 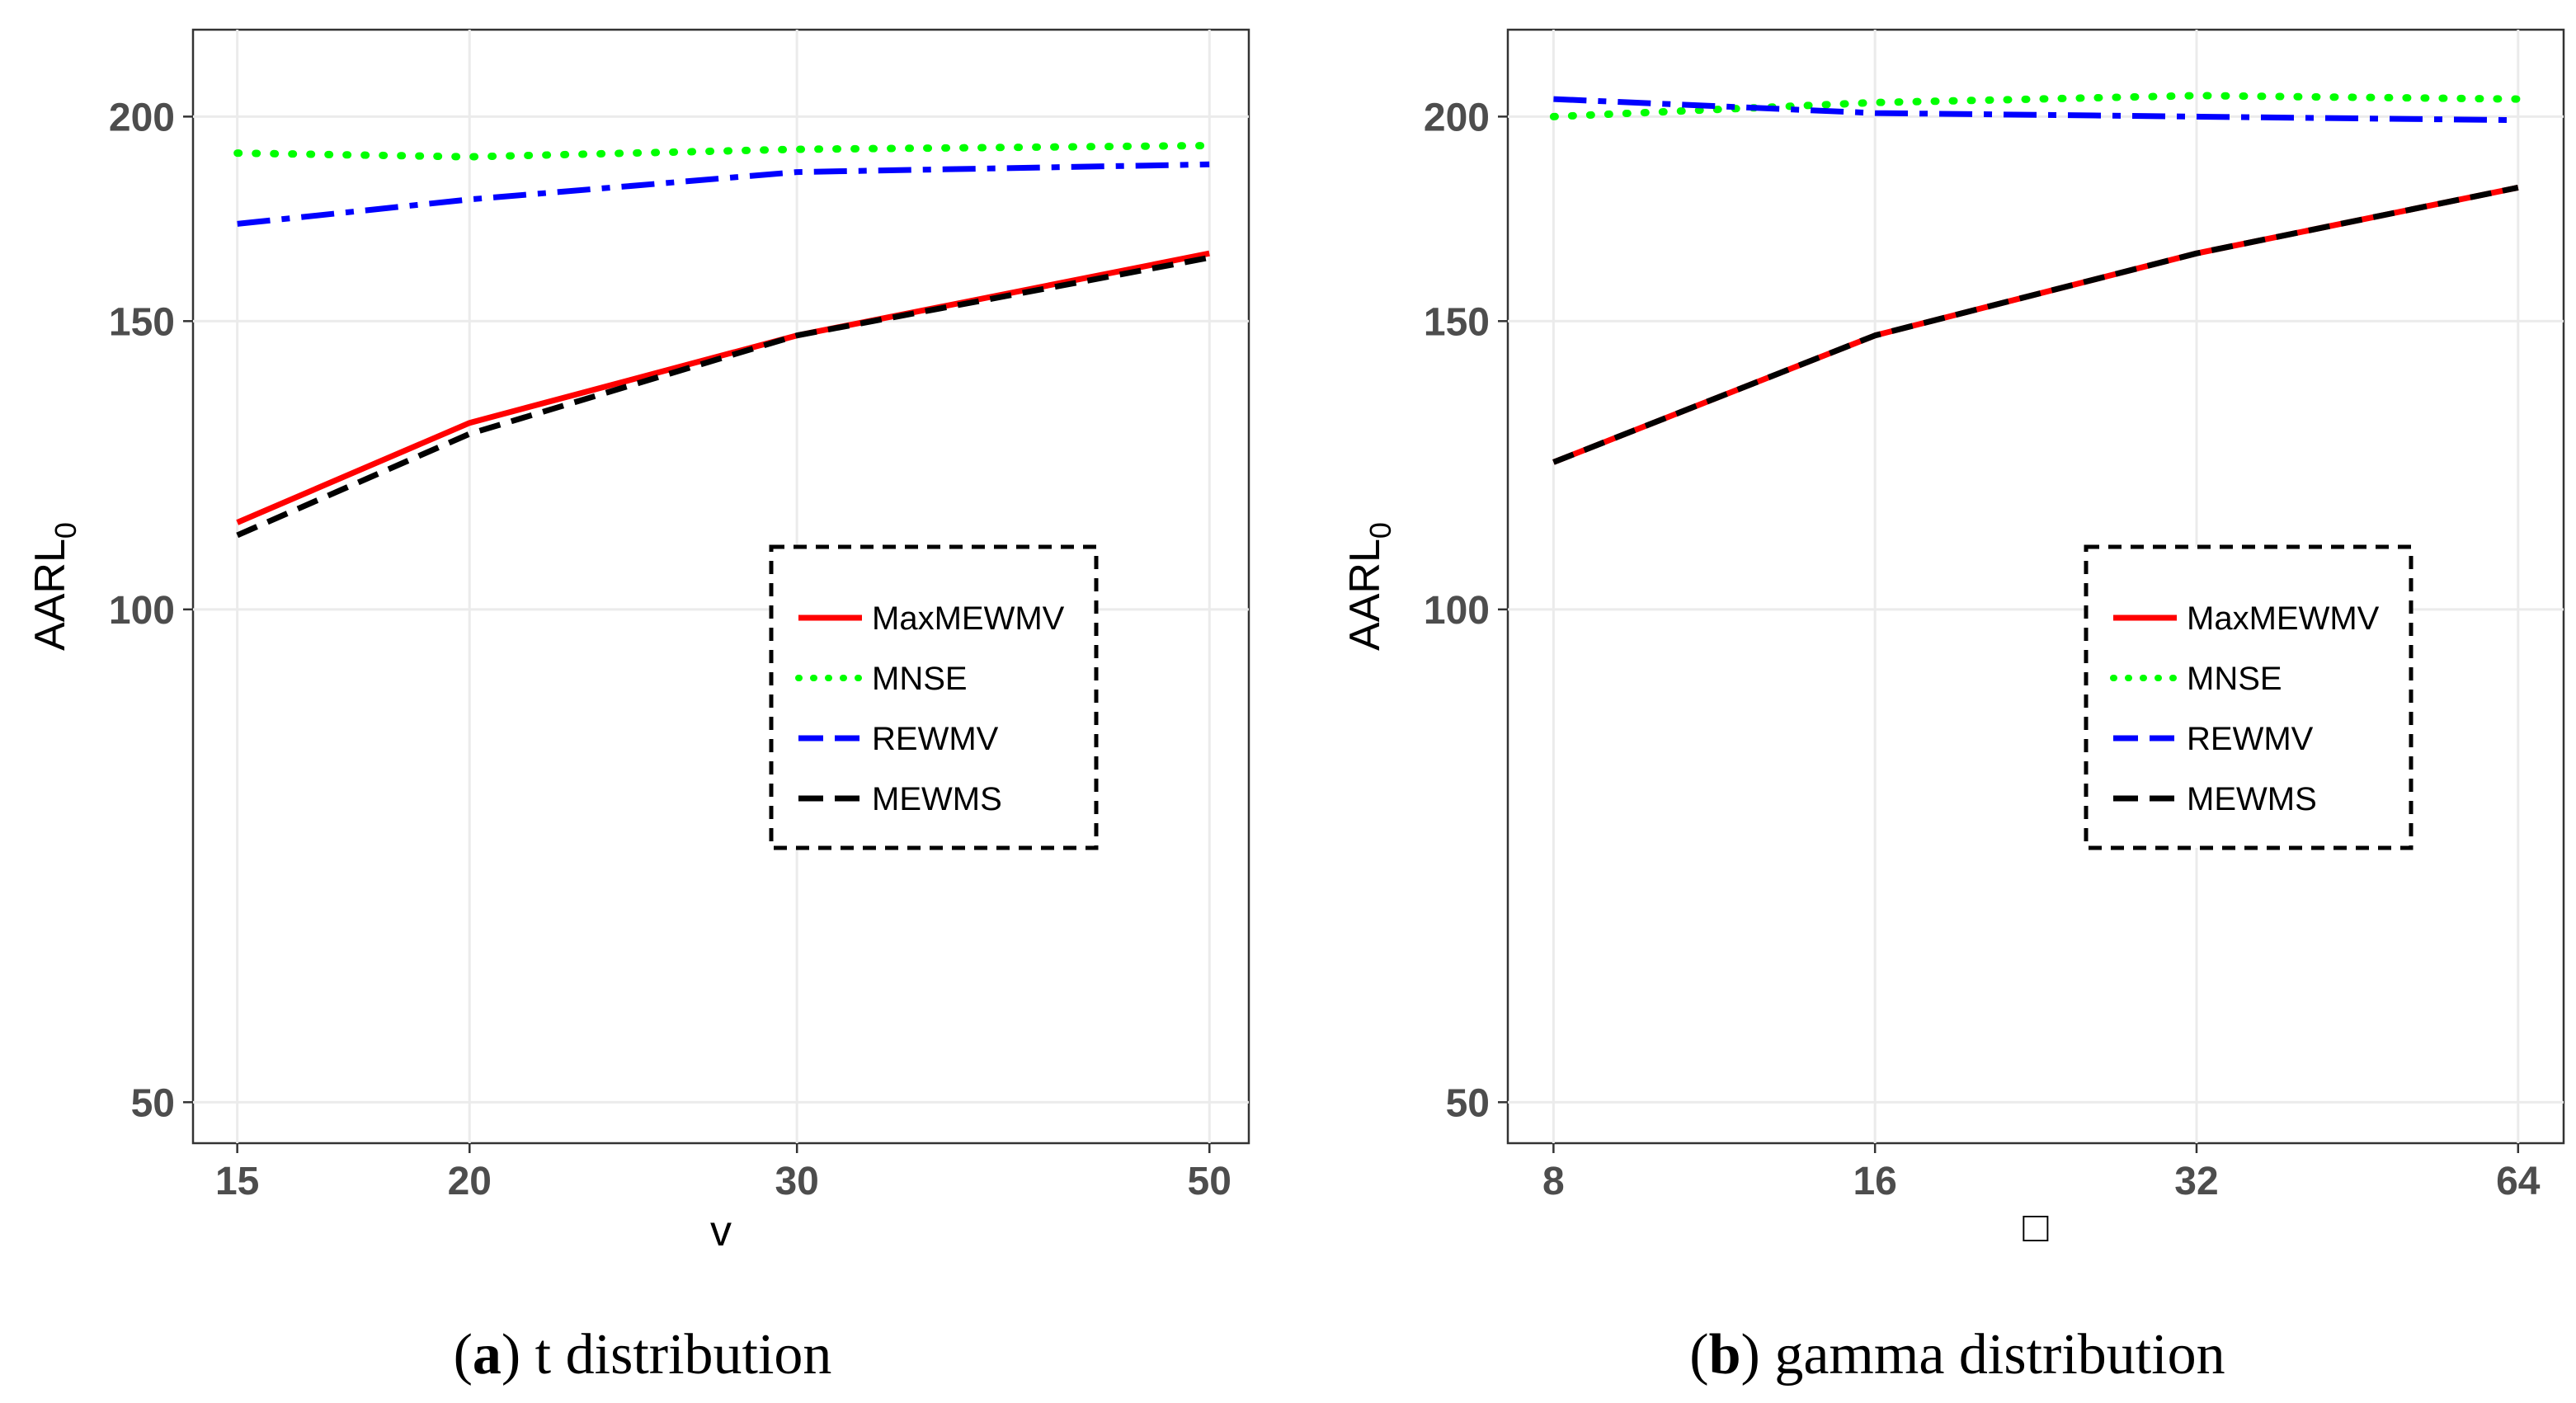 I want to click on x-axis-title: □, so click(x=2036, y=1227).